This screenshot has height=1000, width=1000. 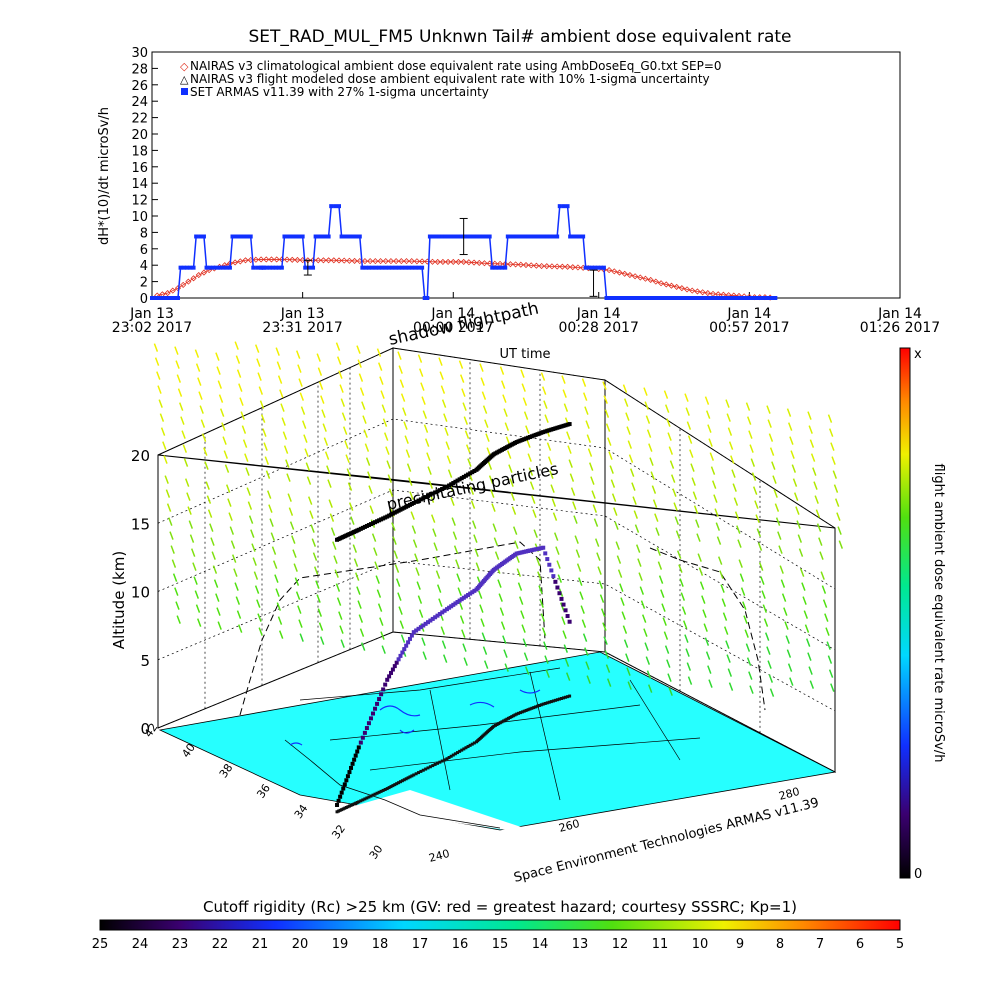 I want to click on cutoff-rigidity-tick-label: 5, so click(x=900, y=944).